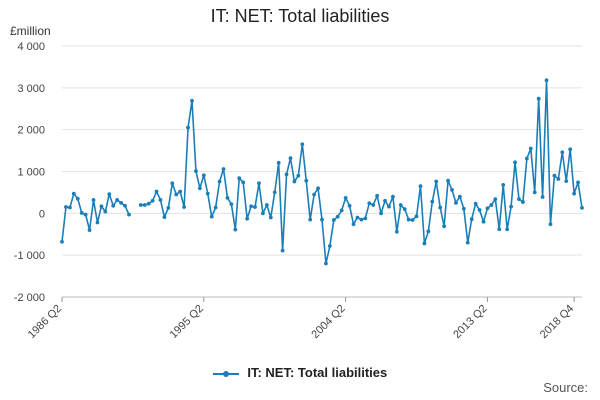 The height and width of the screenshot is (400, 600). What do you see at coordinates (31, 131) in the screenshot?
I see `y-tick-label: 2 000` at bounding box center [31, 131].